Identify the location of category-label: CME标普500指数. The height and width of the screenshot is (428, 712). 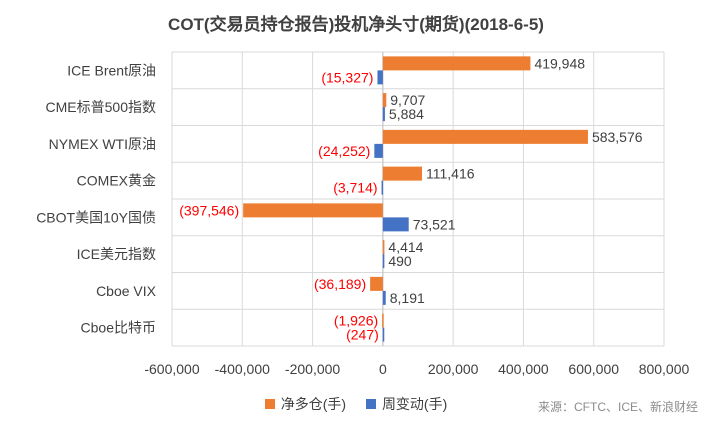
(101, 107).